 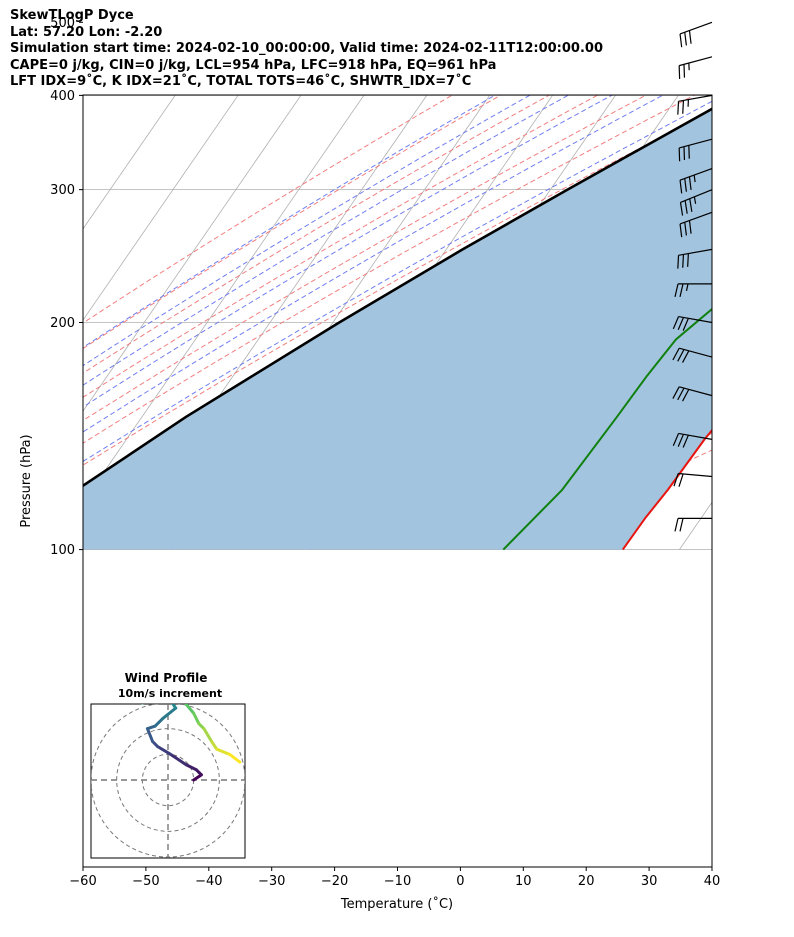 I want to click on hodograph: Wind Profile 10m/s increment, so click(x=168, y=765).